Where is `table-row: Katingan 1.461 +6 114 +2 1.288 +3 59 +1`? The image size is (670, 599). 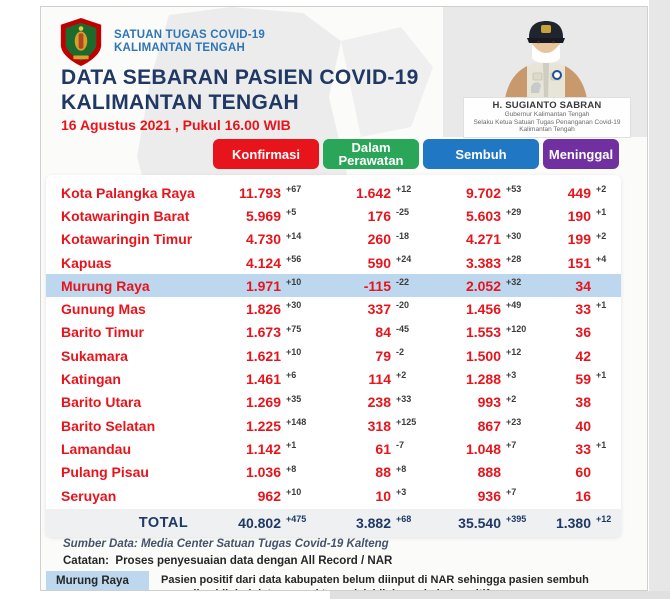
table-row: Katingan 1.461 +6 114 +2 1.288 +3 59 +1 is located at coordinates (333, 378).